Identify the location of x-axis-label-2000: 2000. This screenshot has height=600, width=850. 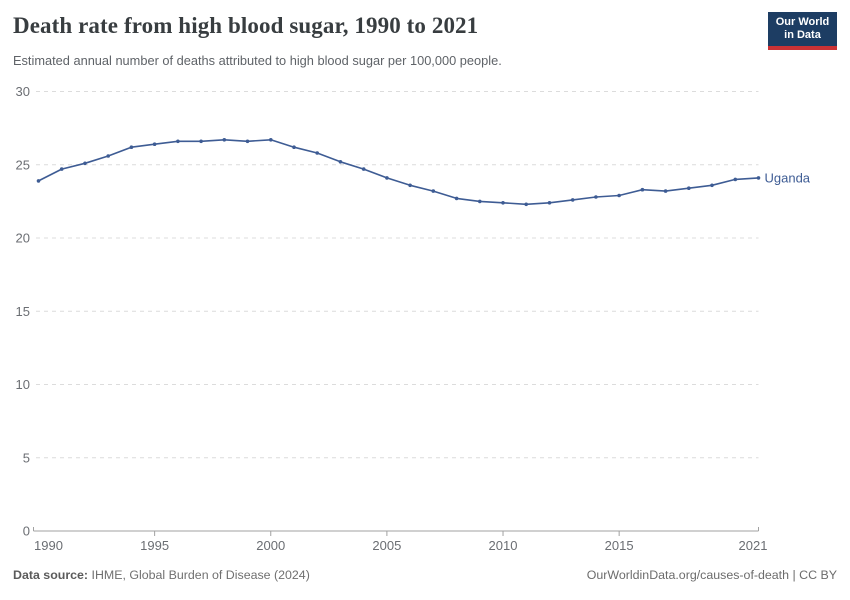
(270, 545).